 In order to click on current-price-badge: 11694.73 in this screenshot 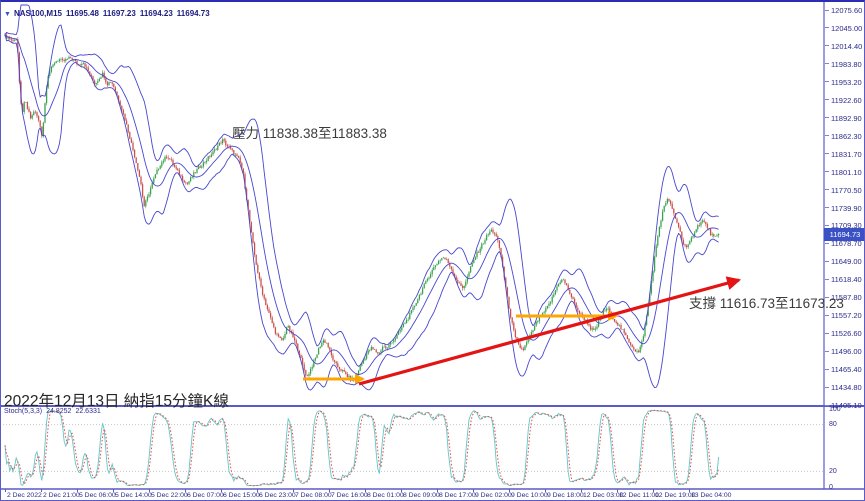, I will do `click(844, 234)`.